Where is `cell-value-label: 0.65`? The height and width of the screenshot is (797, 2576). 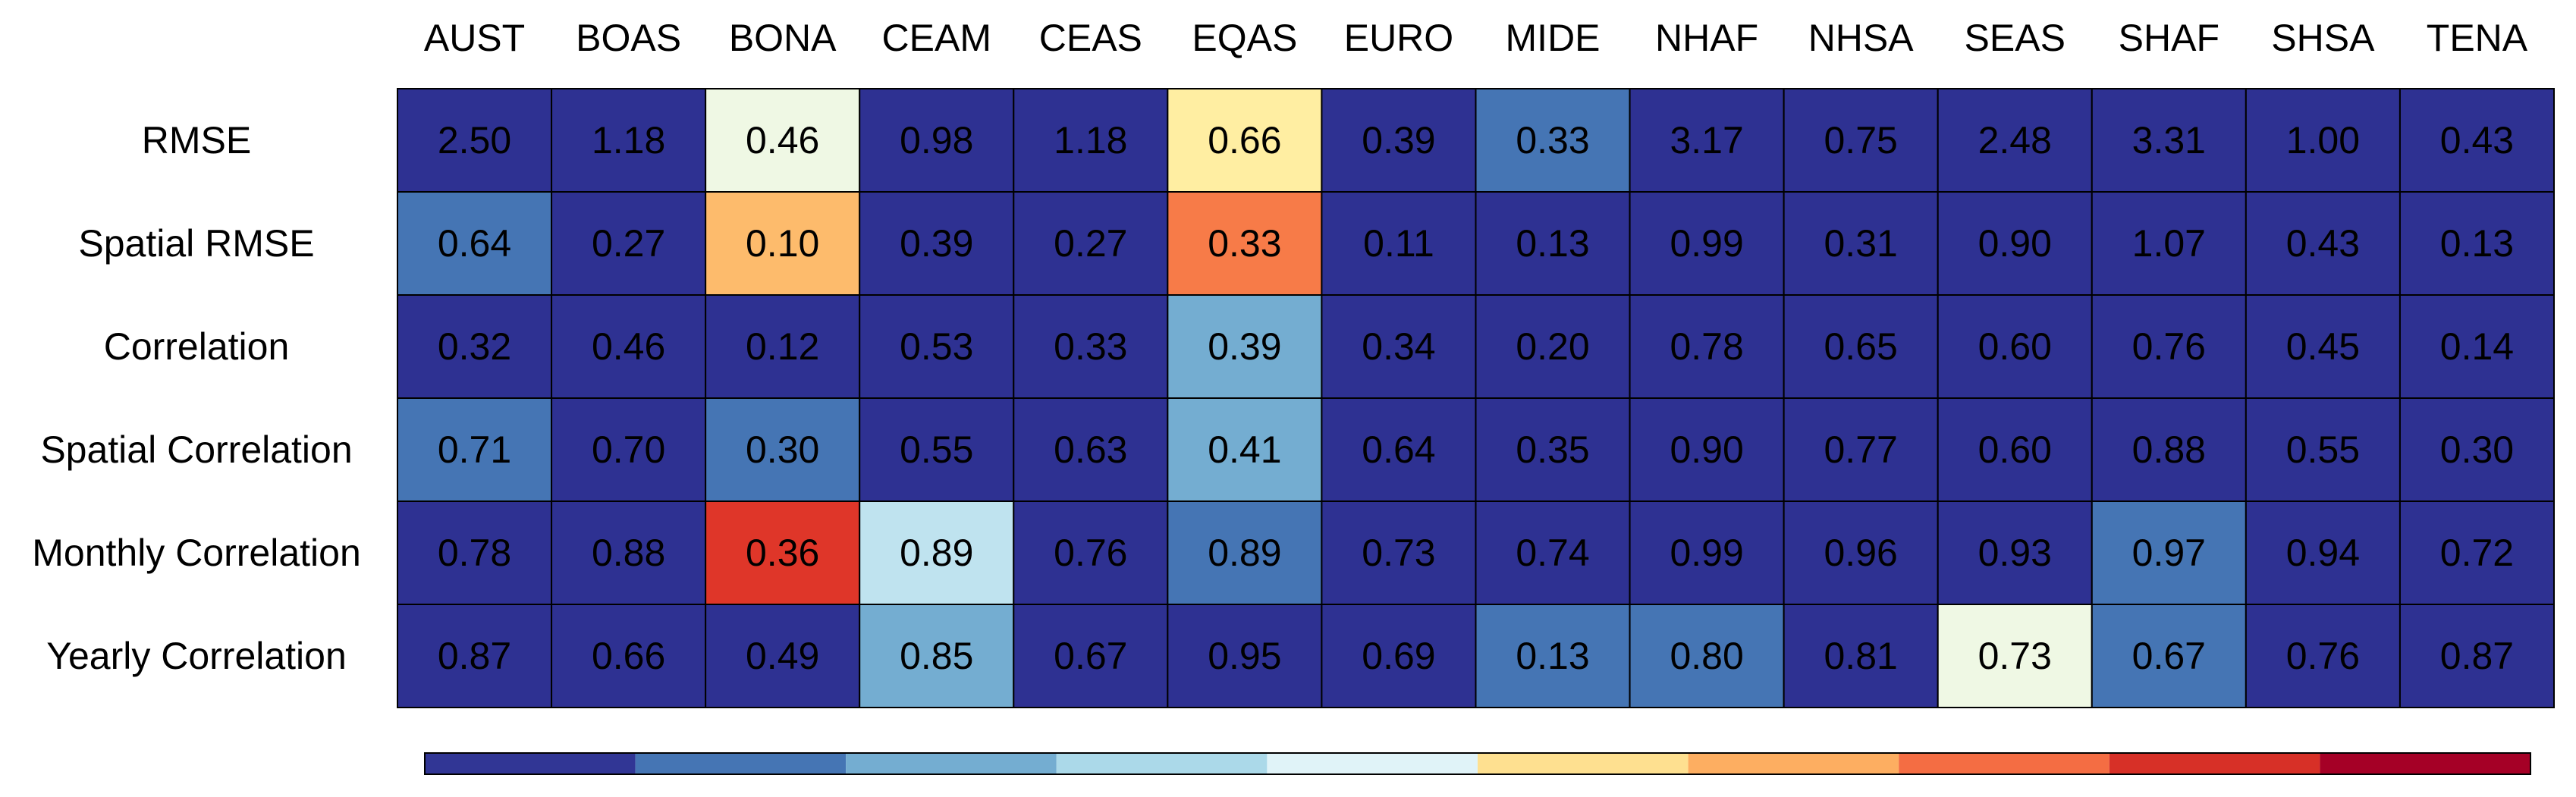 cell-value-label: 0.65 is located at coordinates (1861, 346).